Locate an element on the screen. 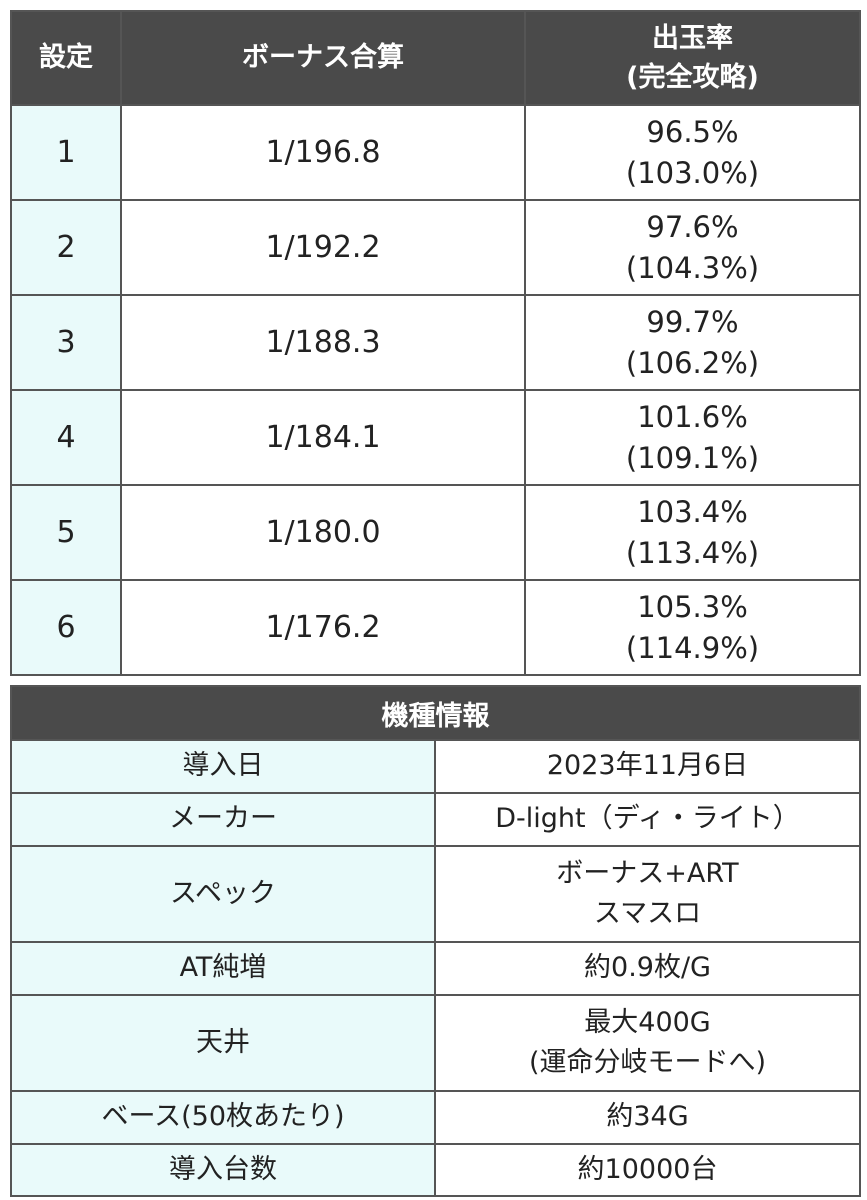 The height and width of the screenshot is (1200, 867). table-row: 1 1/196.8 96.5% (103.0%) is located at coordinates (435, 152).